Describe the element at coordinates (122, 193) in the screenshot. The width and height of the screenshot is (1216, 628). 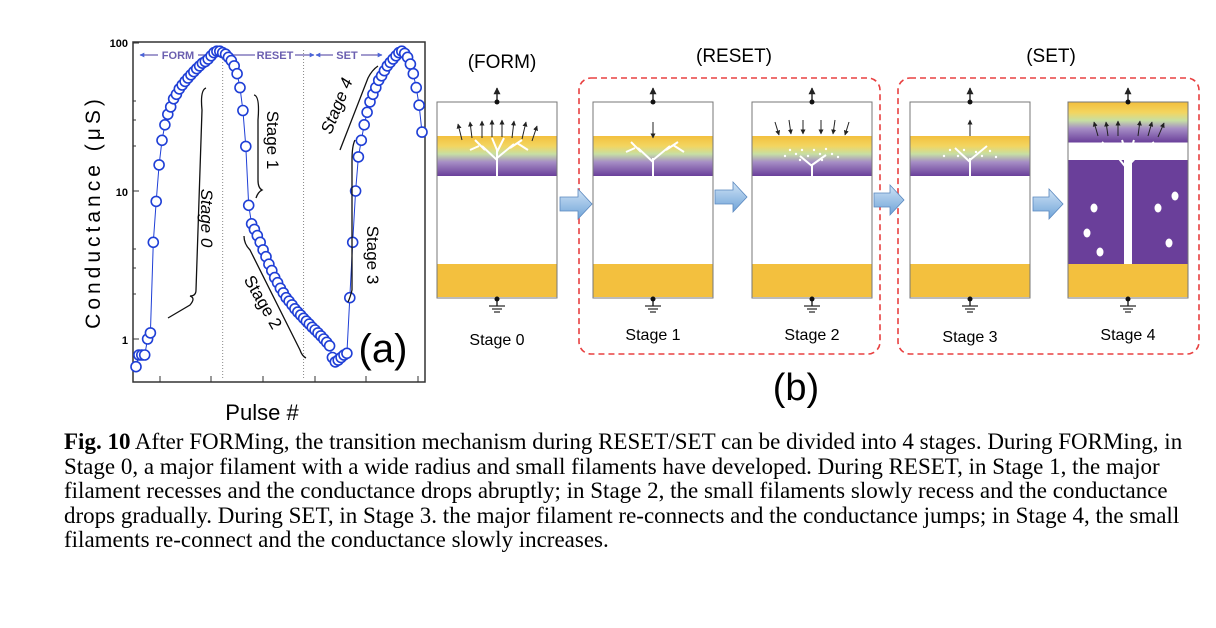
I see `y-tick-label-10: 10` at that location.